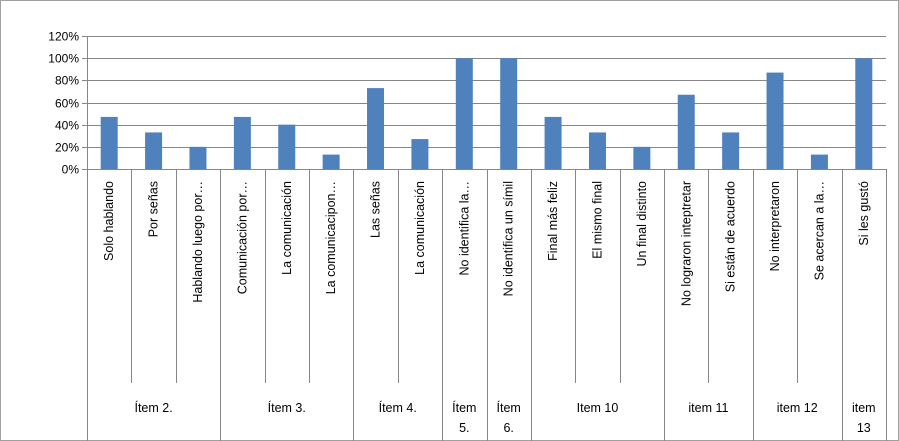 This screenshot has height=441, width=899. I want to click on category-label: Si les gustó, so click(864, 213).